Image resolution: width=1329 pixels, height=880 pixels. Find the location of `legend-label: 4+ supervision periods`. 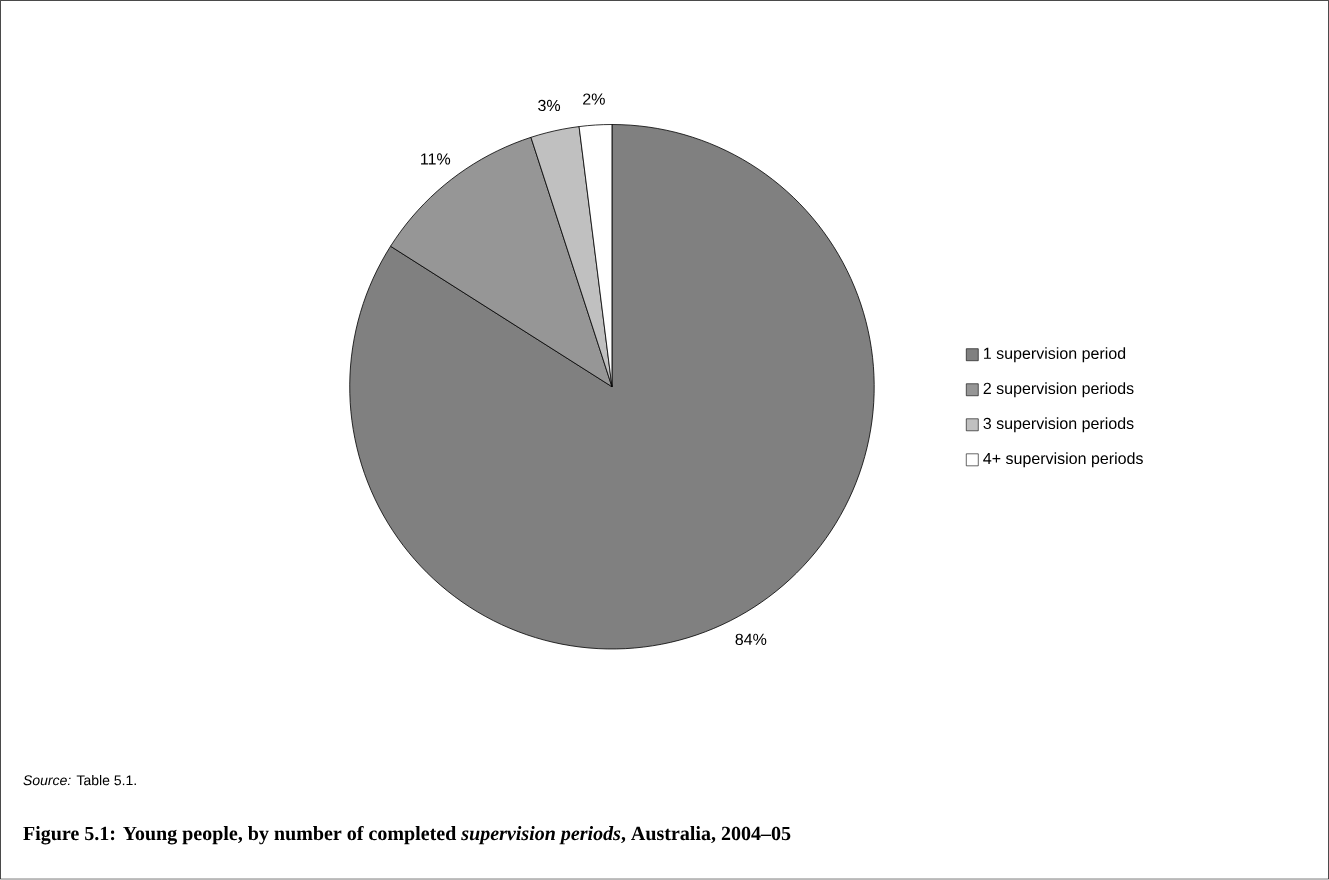

legend-label: 4+ supervision periods is located at coordinates (1063, 460).